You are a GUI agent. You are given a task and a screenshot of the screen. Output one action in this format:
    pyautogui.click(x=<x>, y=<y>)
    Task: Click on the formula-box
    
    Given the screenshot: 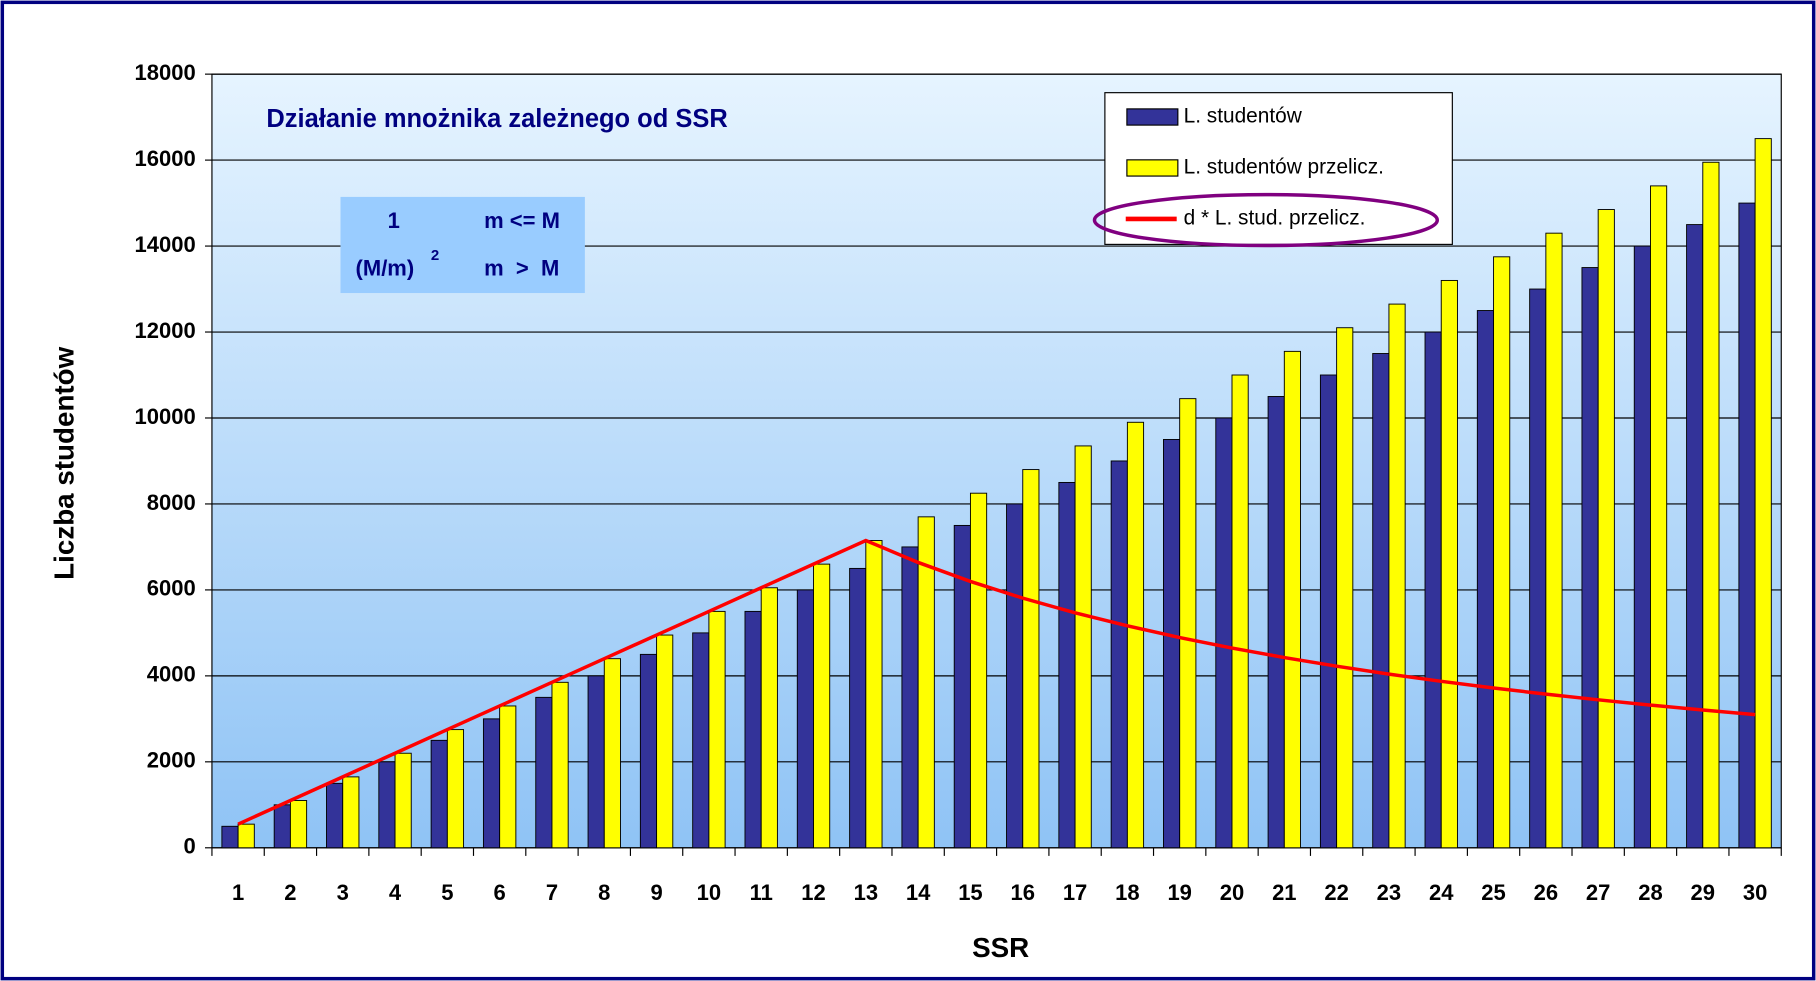 What is the action you would take?
    pyautogui.click(x=462, y=245)
    